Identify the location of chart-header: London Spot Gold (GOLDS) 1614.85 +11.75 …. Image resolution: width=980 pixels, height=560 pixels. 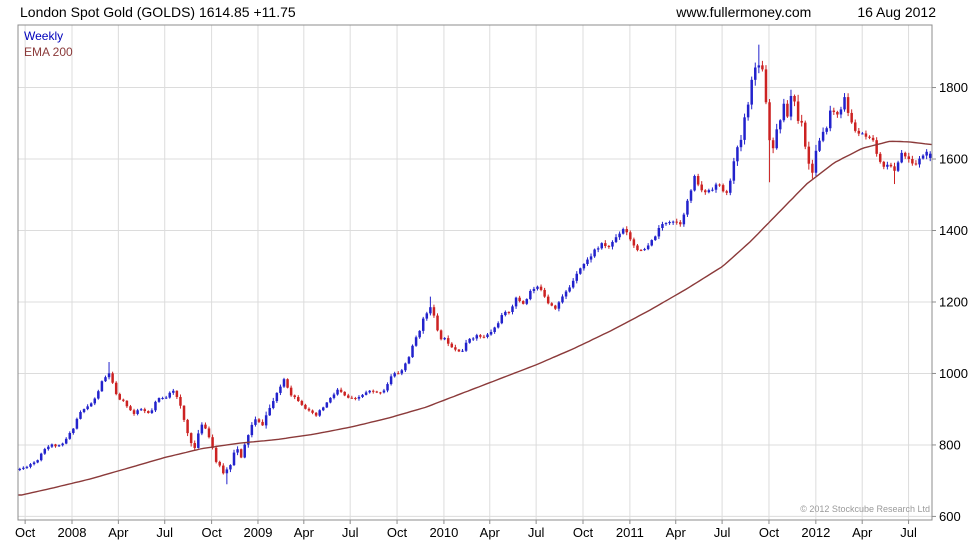
(478, 12).